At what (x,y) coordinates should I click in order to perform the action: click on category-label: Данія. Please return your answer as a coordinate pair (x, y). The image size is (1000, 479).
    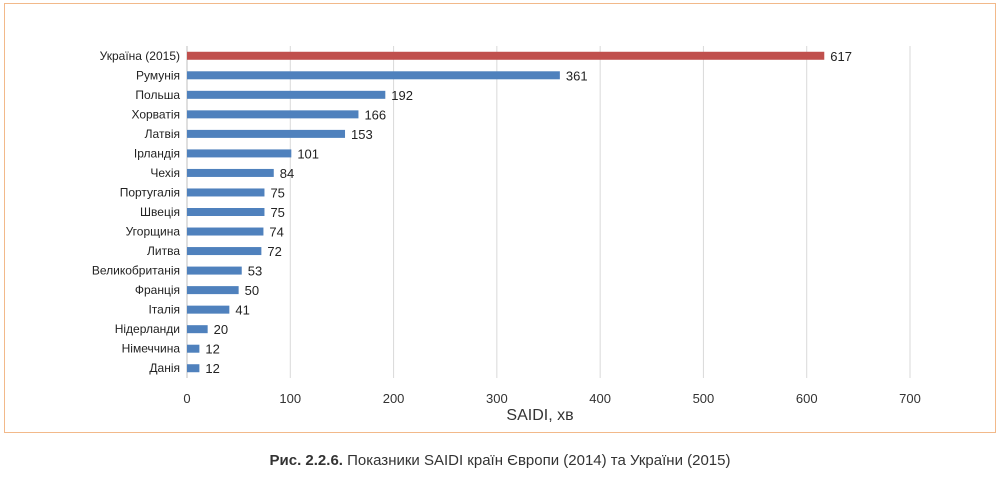
    Looking at the image, I should click on (164, 368).